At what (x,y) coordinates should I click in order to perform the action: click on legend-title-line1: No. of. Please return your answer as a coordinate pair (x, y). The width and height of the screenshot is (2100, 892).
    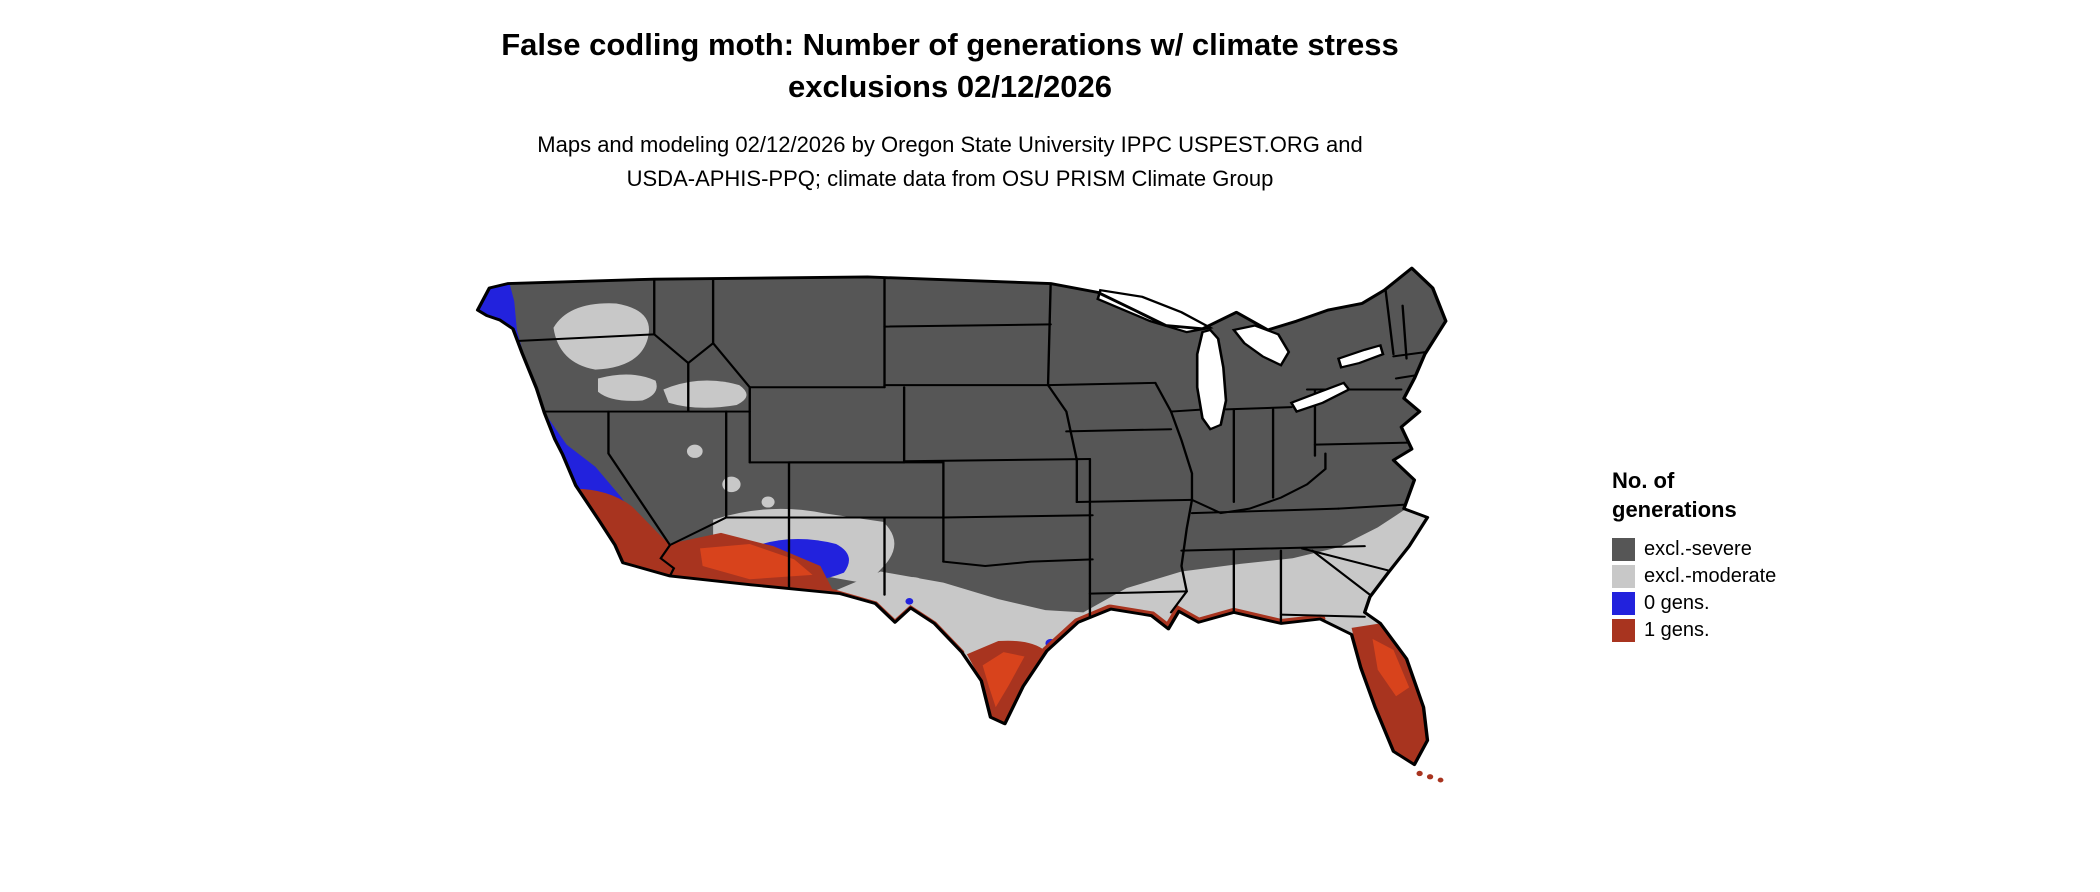
    Looking at the image, I should click on (1643, 480).